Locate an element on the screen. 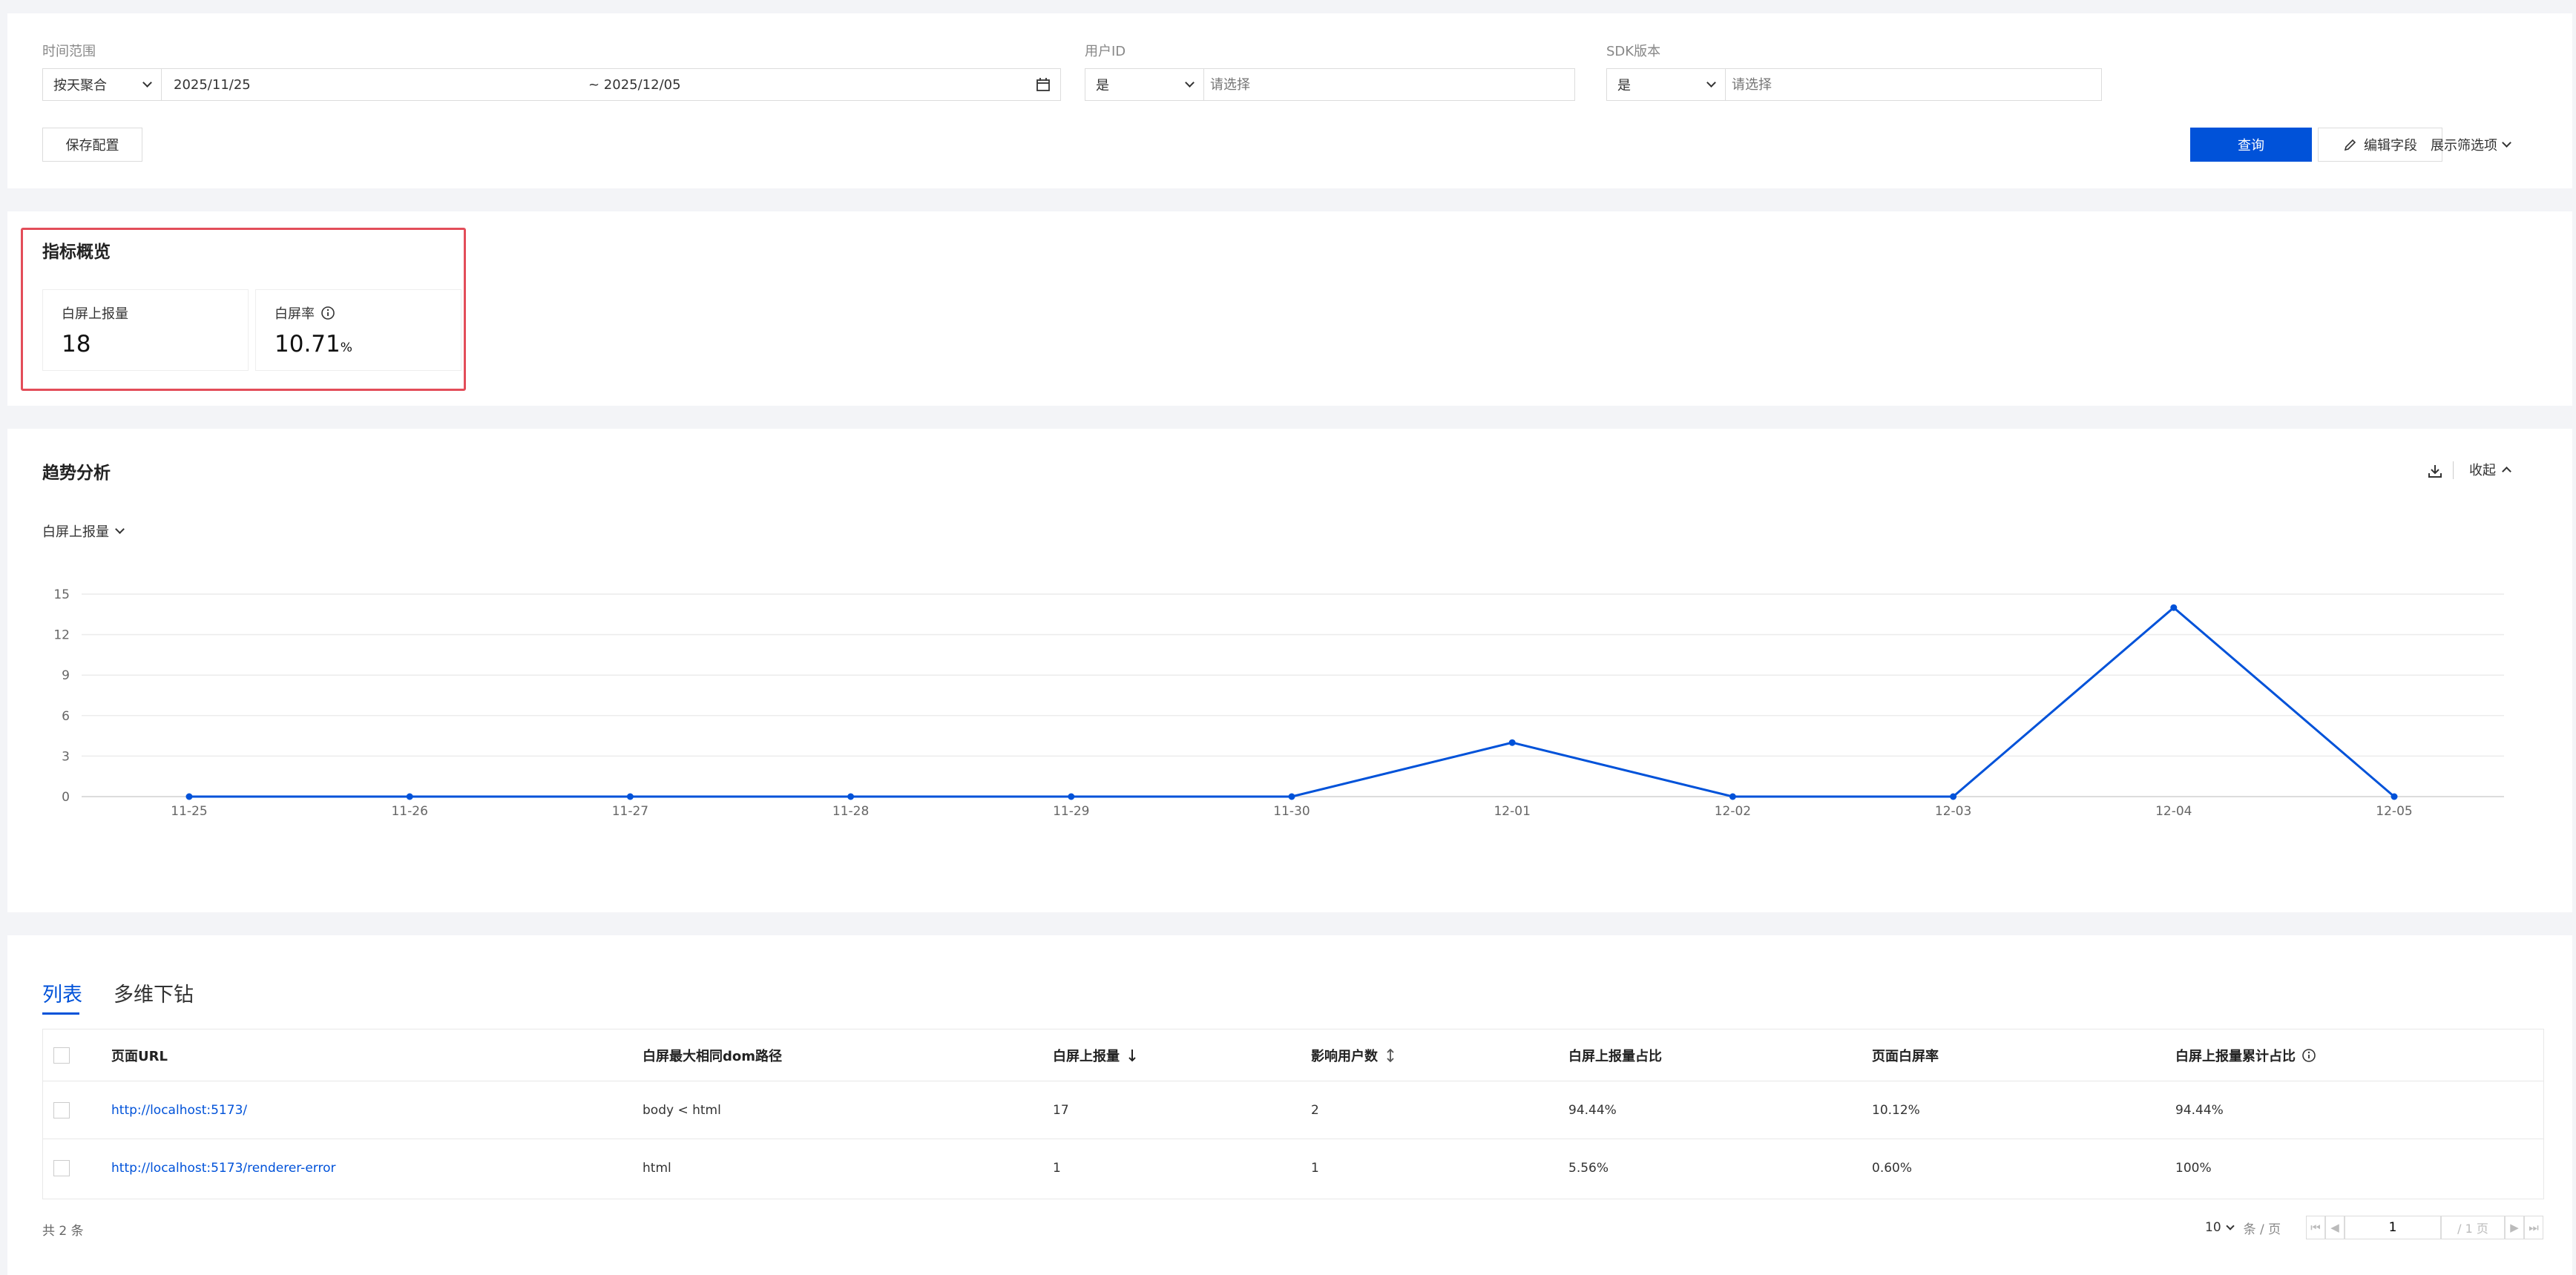  next-page-button: ▶ is located at coordinates (2514, 1227).